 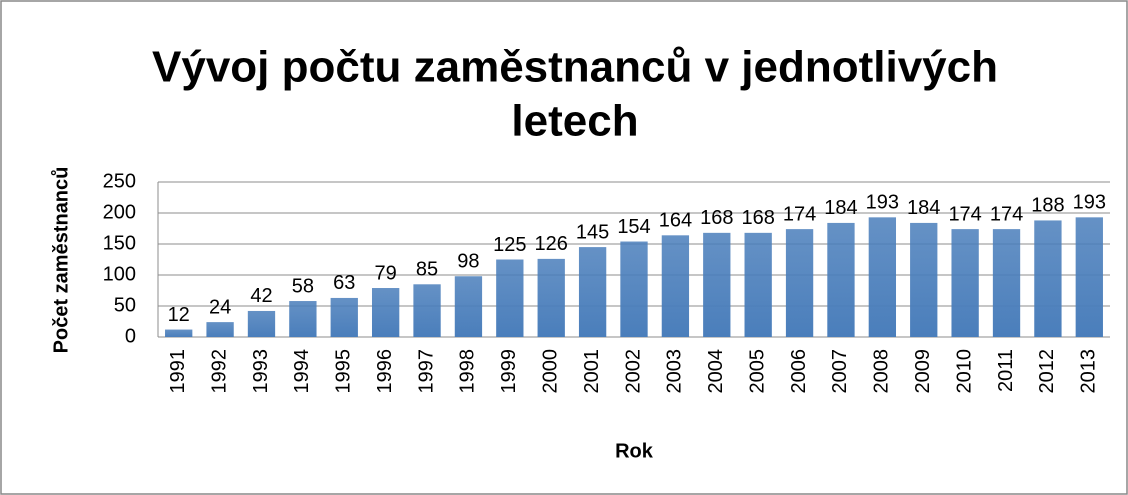 What do you see at coordinates (882, 371) in the screenshot?
I see `x-tick-label: 2008` at bounding box center [882, 371].